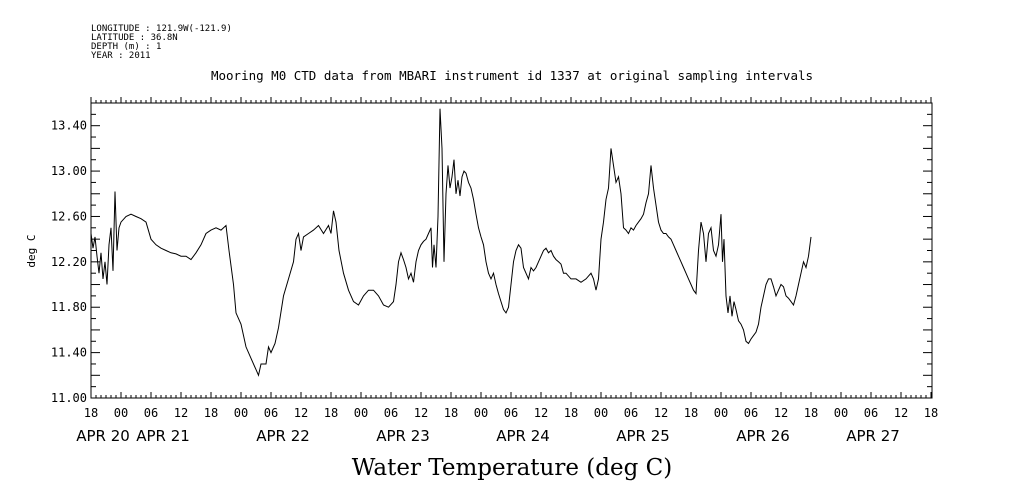 This screenshot has height=504, width=1009. What do you see at coordinates (69, 126) in the screenshot?
I see `y-tick-label: 13.40` at bounding box center [69, 126].